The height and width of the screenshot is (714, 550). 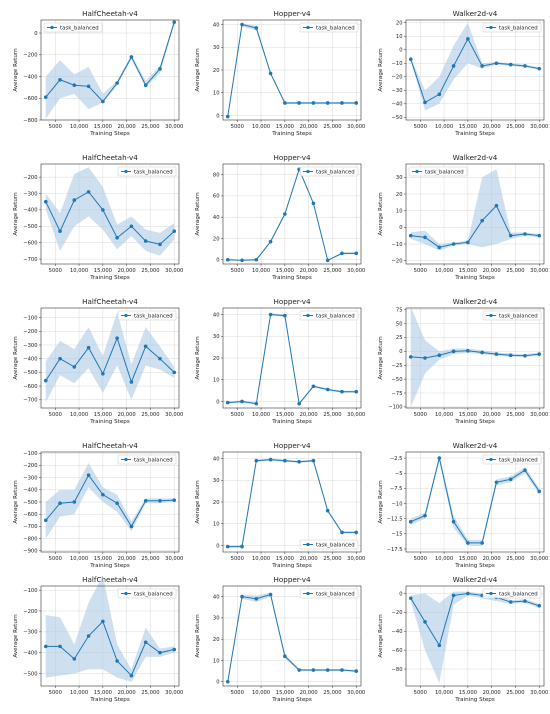 I want to click on y-tick-label: 0, so click(x=217, y=116).